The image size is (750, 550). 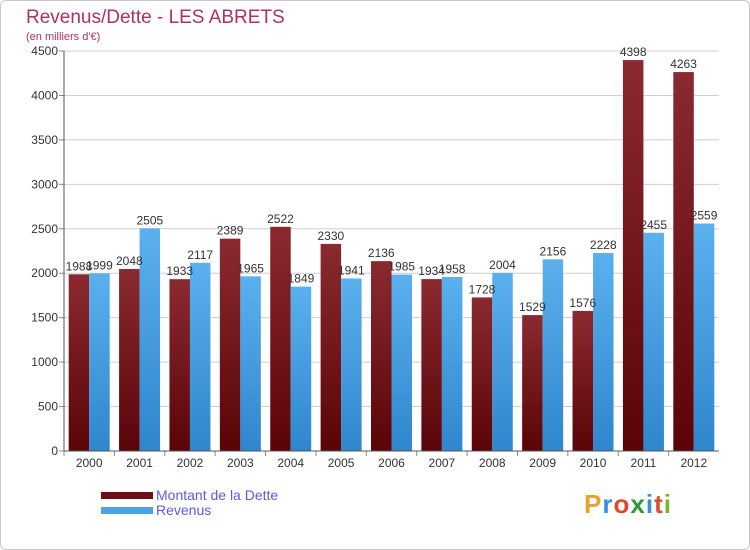 I want to click on data-label: 1985, so click(x=401, y=267).